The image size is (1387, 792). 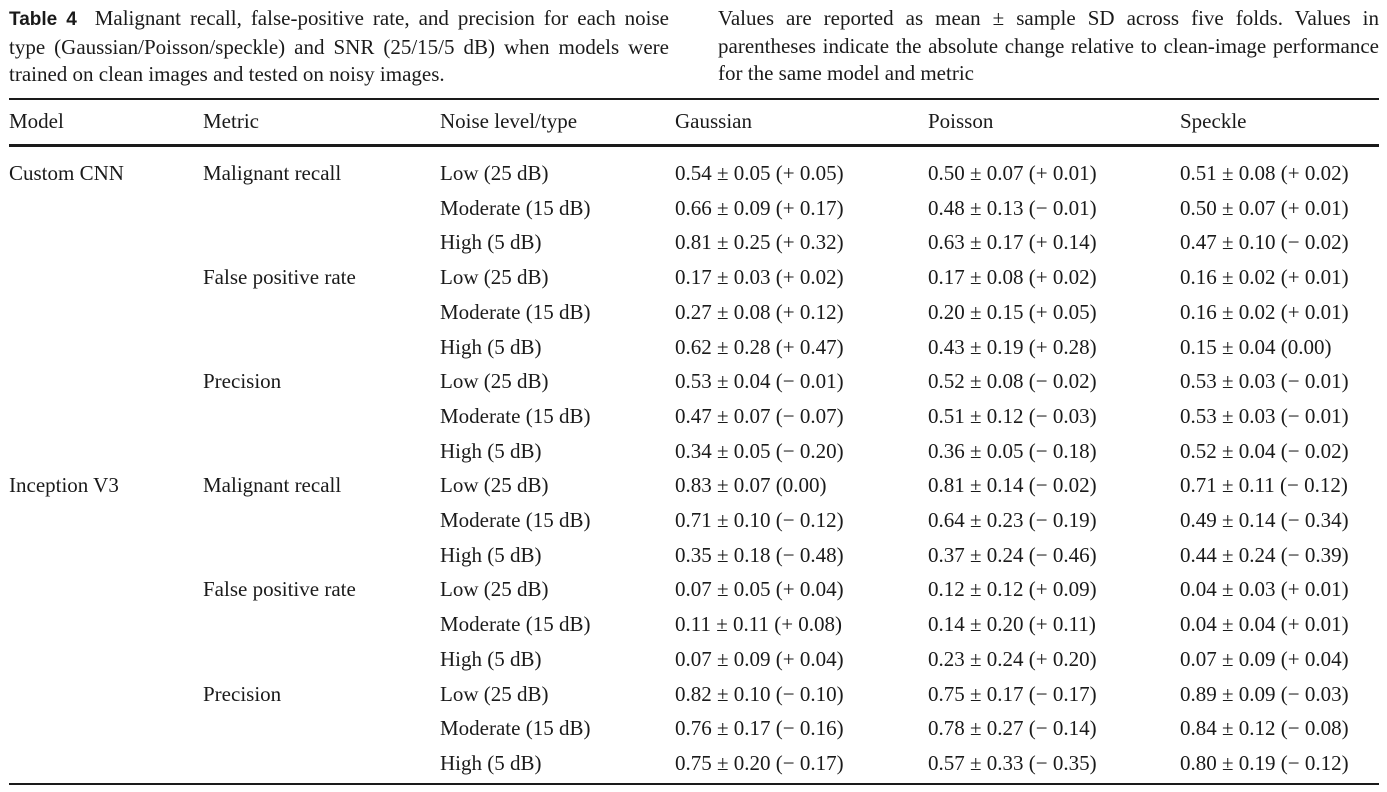 What do you see at coordinates (1012, 450) in the screenshot?
I see `poisson-cell: 0.36 ± 0.05 (− 0.18)` at bounding box center [1012, 450].